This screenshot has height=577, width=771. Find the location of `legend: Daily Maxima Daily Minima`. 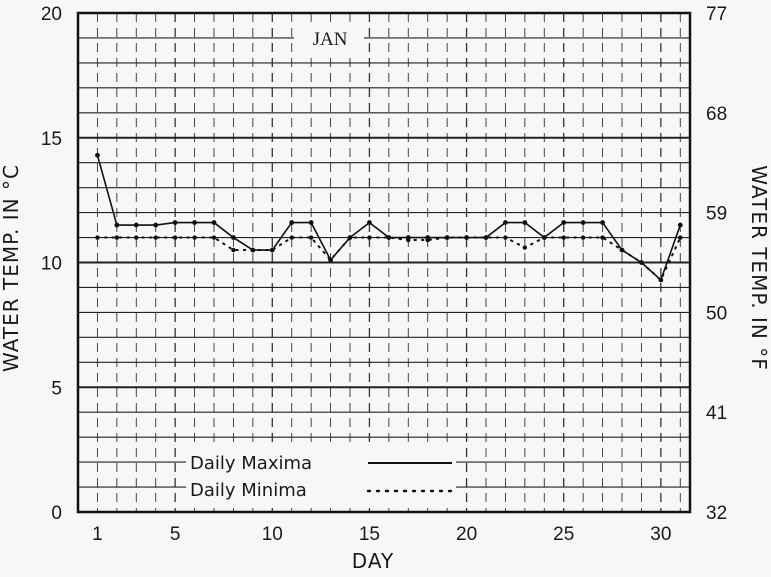

legend: Daily Maxima Daily Minima is located at coordinates (321, 476).